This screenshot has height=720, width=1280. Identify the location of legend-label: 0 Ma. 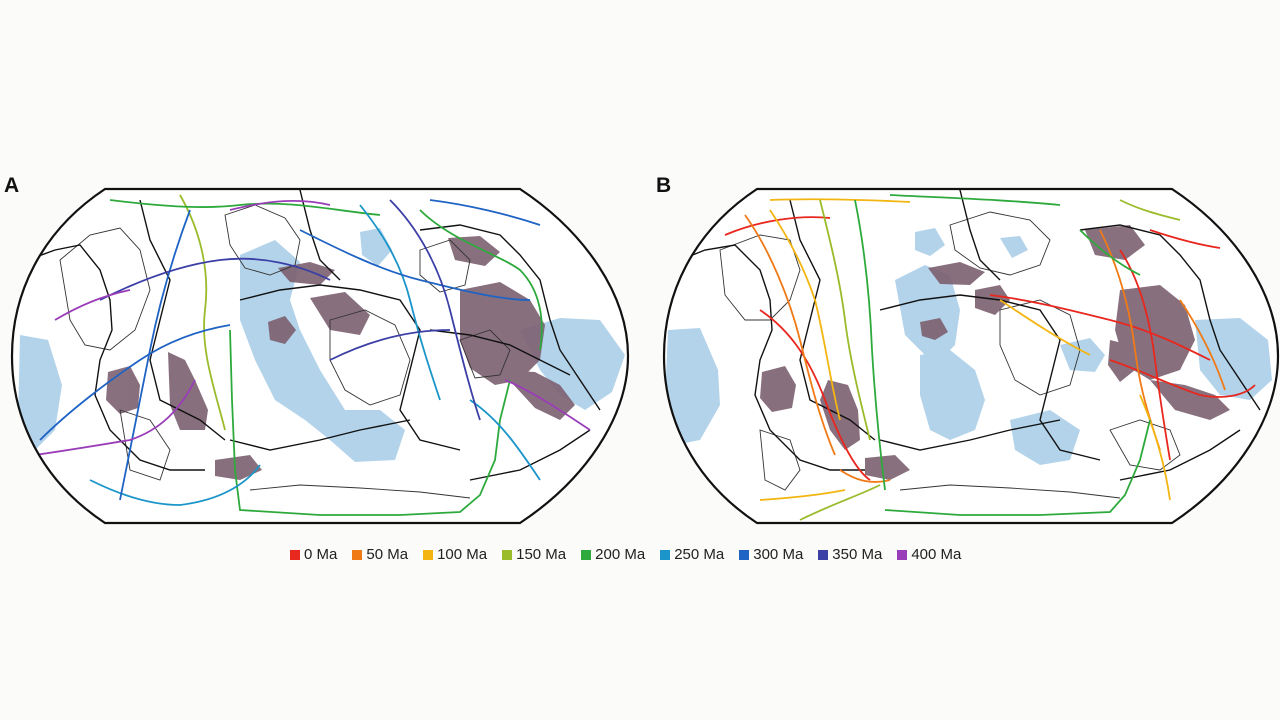
(321, 554).